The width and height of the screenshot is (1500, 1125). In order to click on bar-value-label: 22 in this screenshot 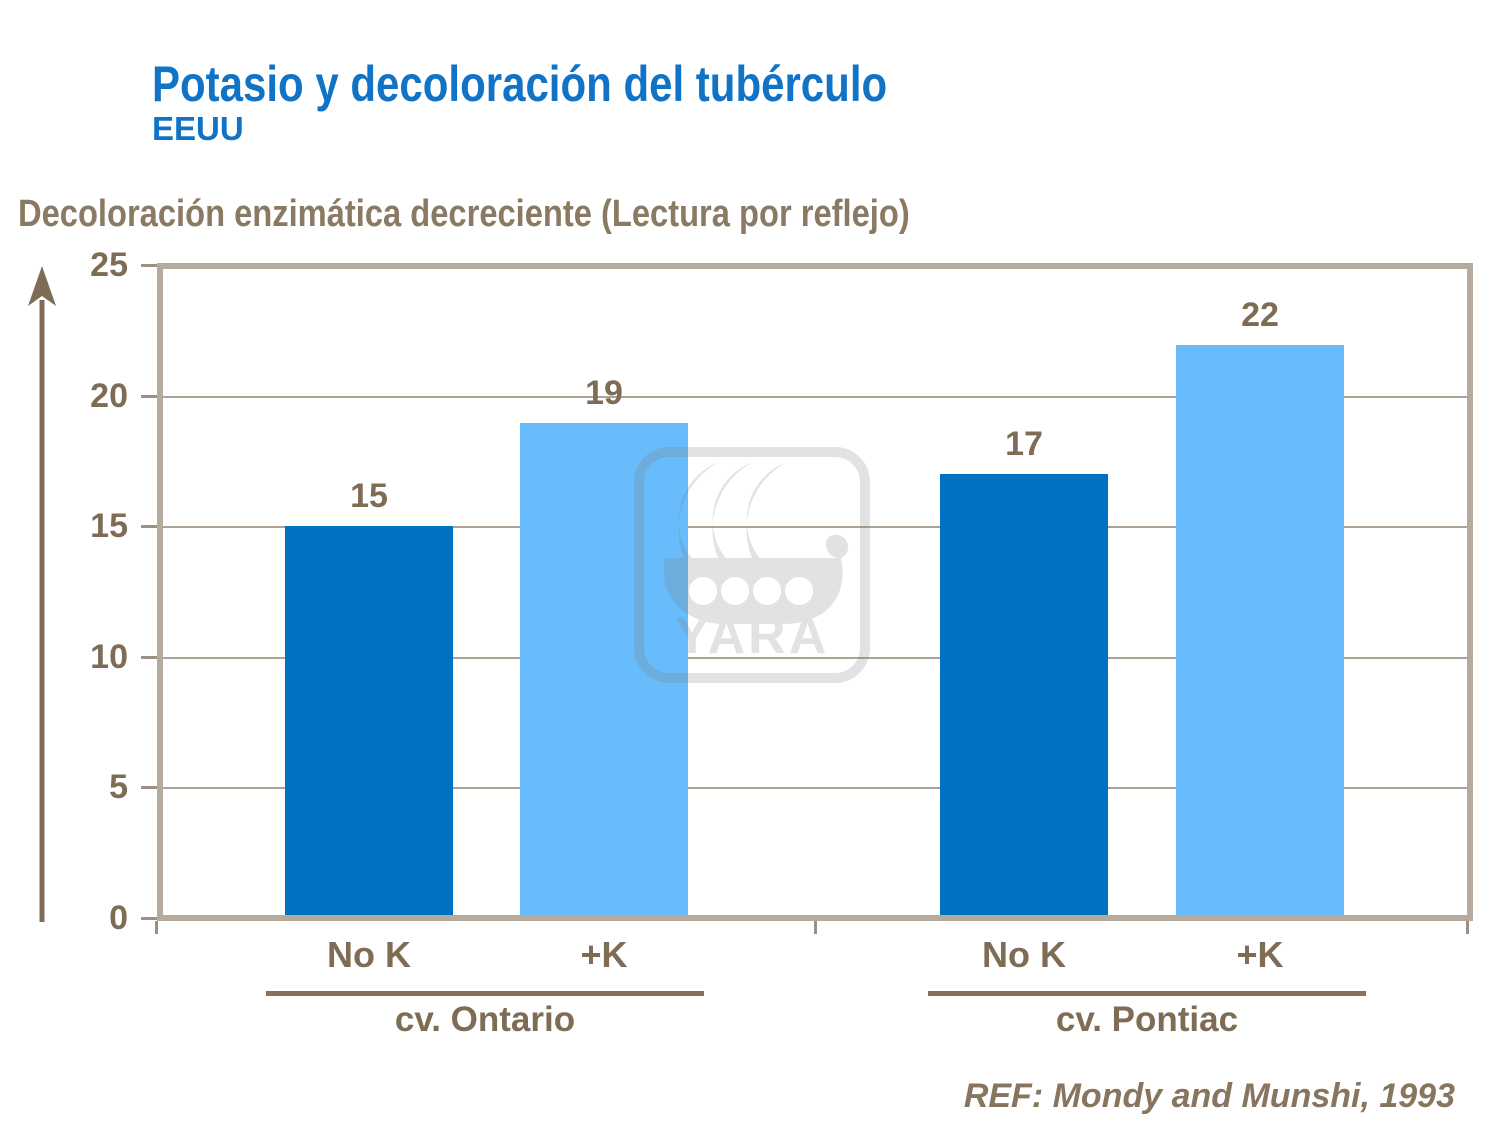, I will do `click(1260, 314)`.